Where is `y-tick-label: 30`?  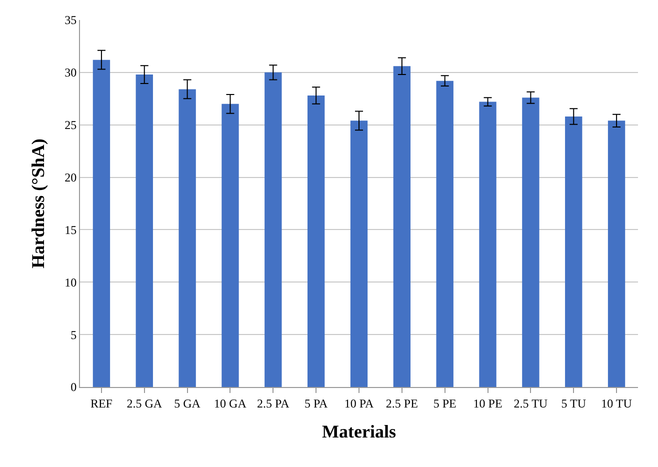 y-tick-label: 30 is located at coordinates (70, 73).